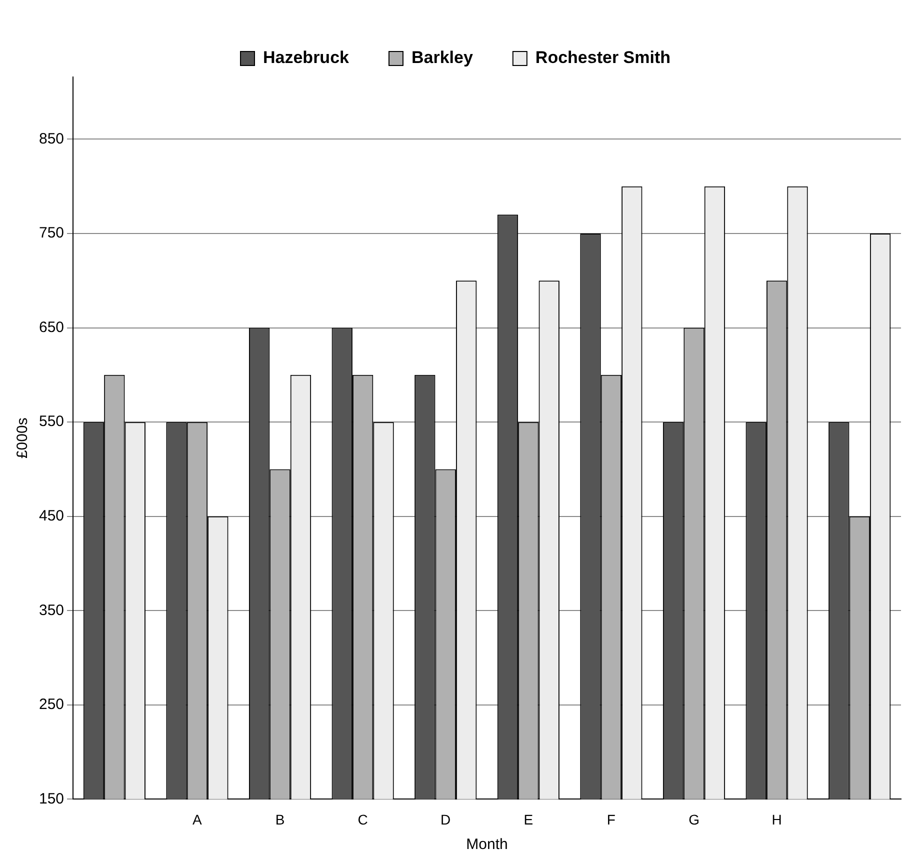  What do you see at coordinates (306, 58) in the screenshot?
I see `legend-label: Hazebruck` at bounding box center [306, 58].